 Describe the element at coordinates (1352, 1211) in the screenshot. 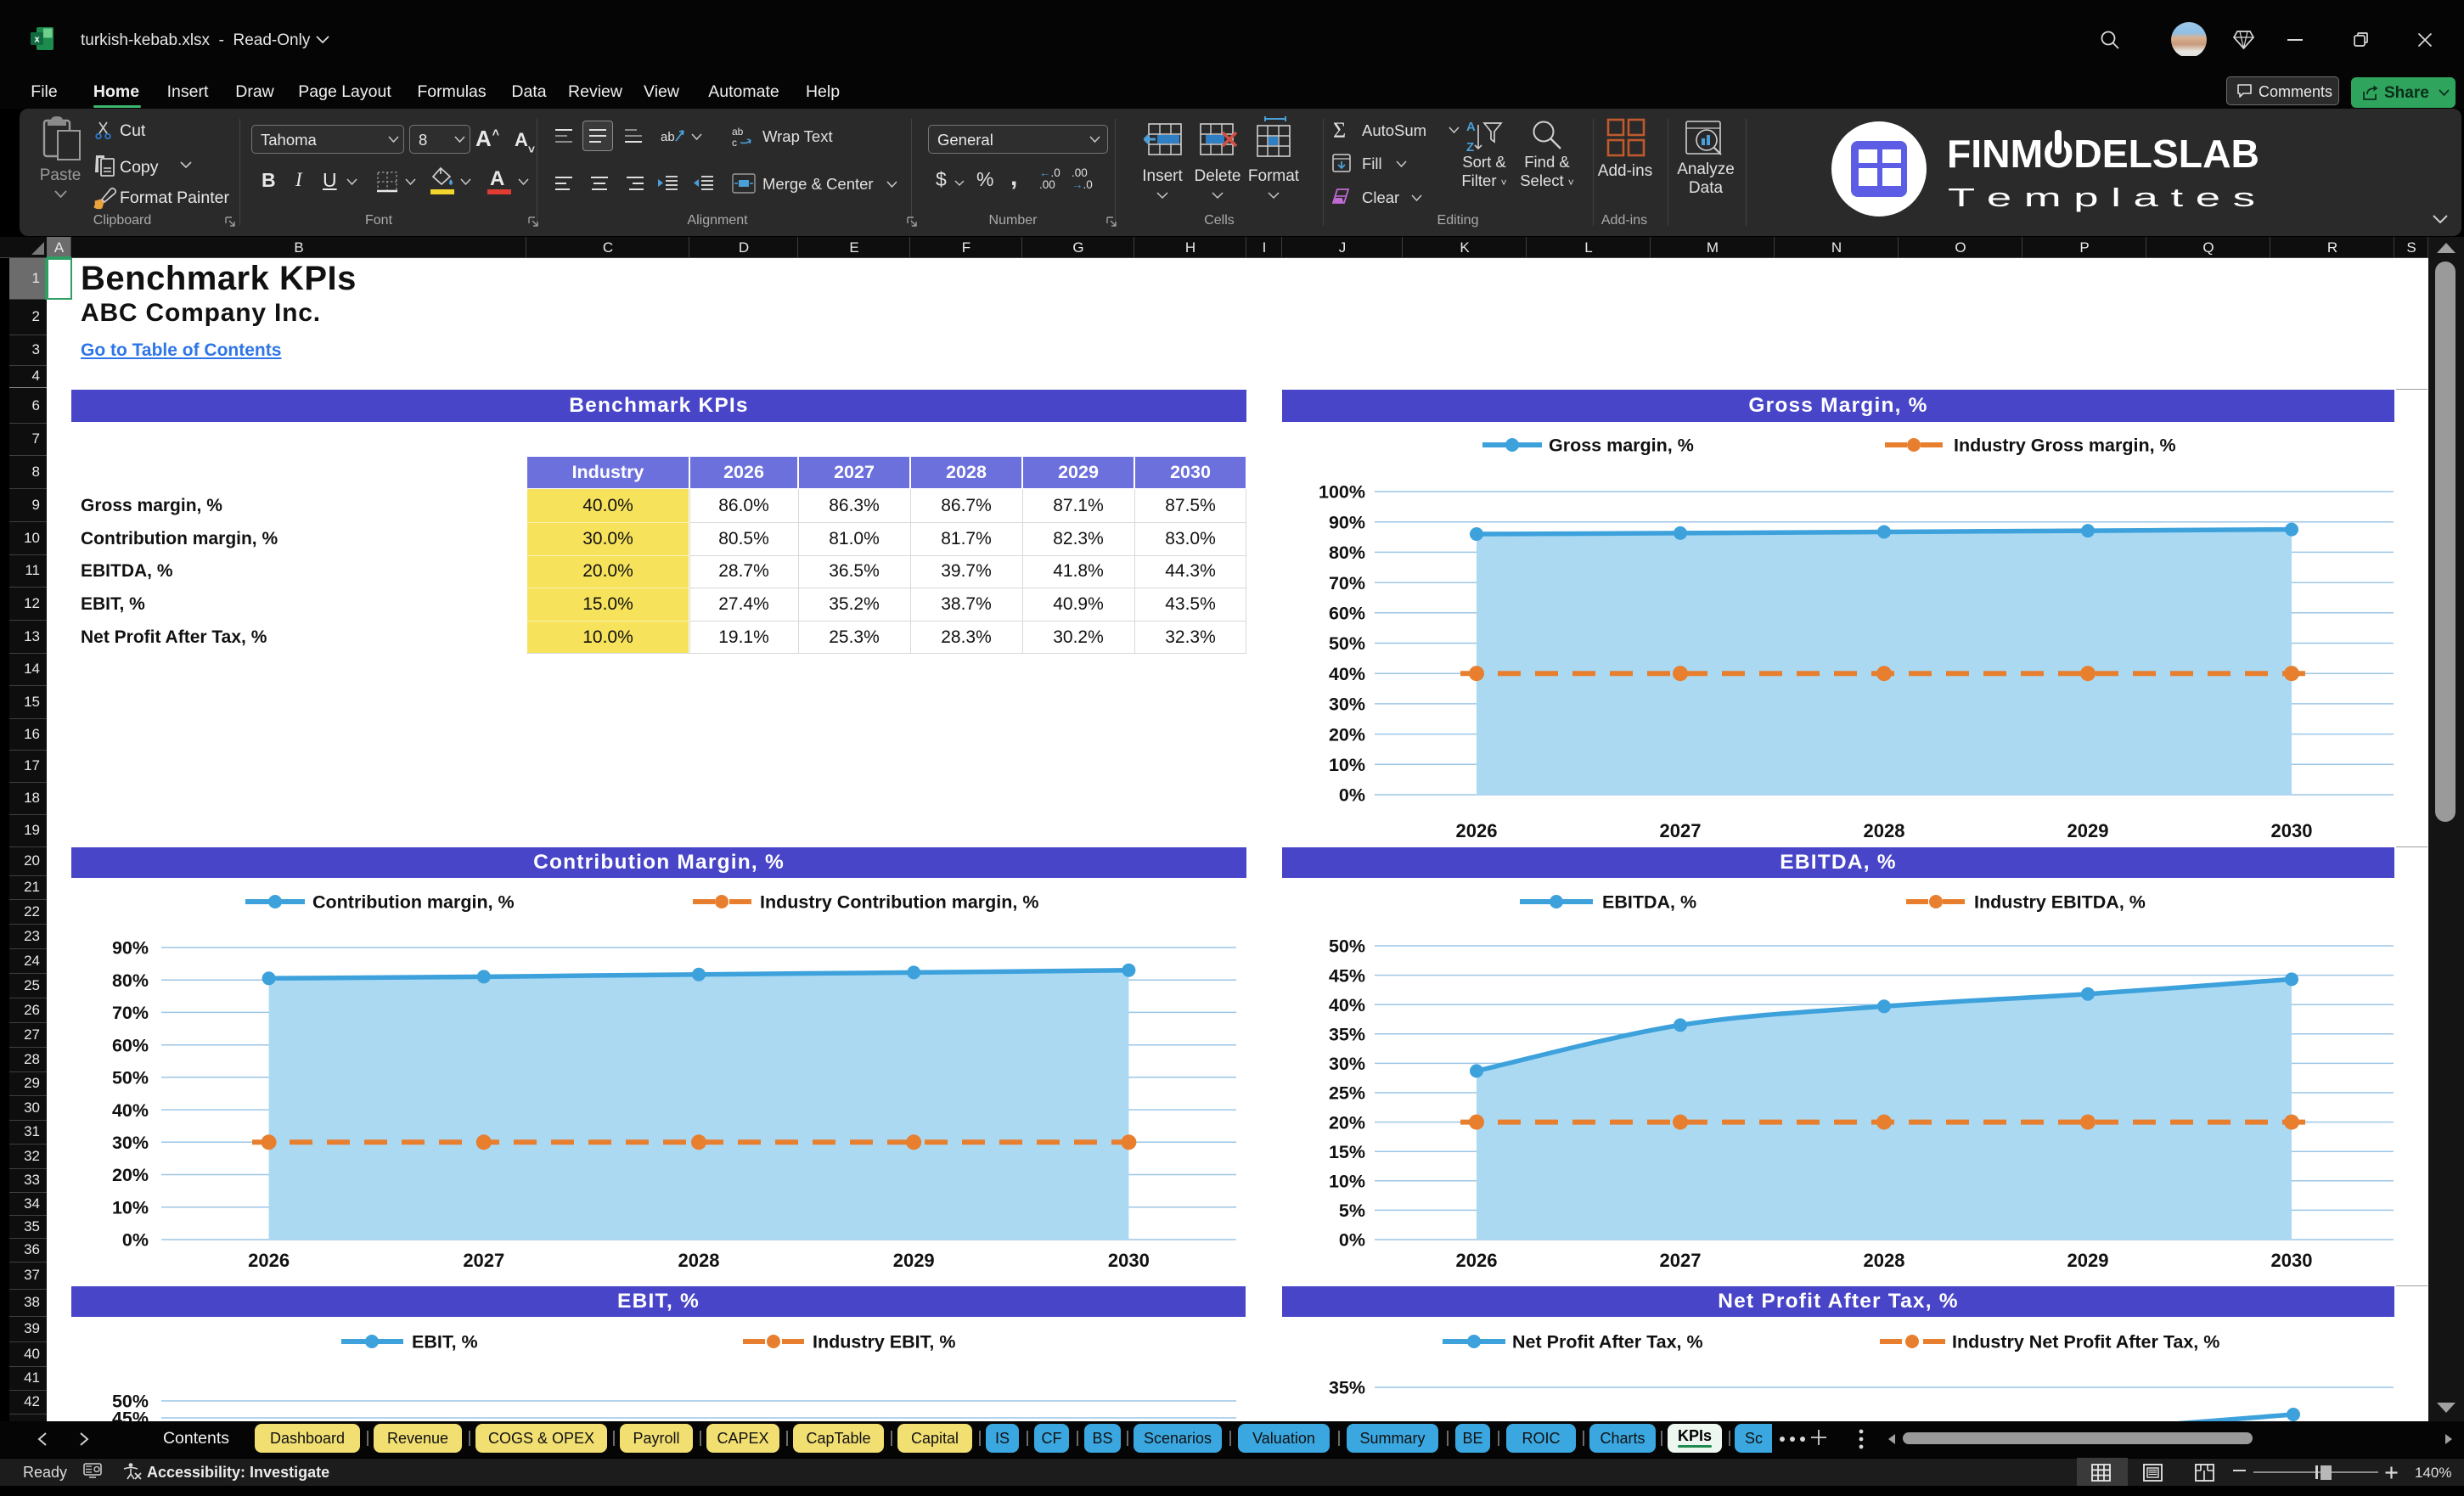

I see `svg-text: 5%` at that location.